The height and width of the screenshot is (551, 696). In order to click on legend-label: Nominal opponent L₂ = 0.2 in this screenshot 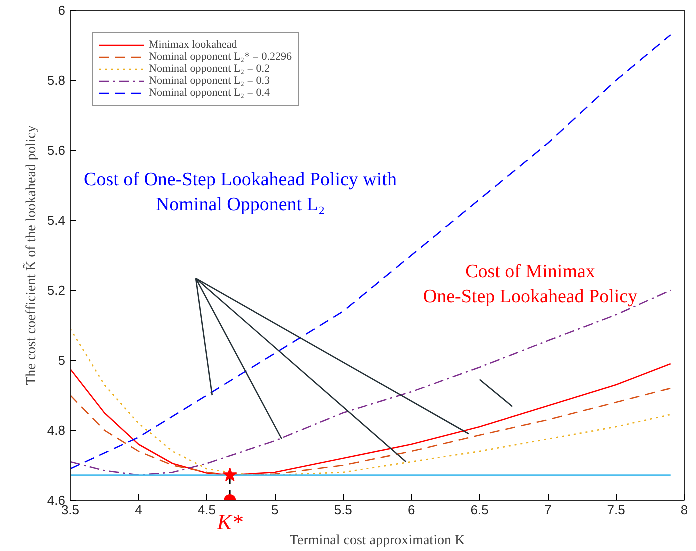, I will do `click(209, 69)`.